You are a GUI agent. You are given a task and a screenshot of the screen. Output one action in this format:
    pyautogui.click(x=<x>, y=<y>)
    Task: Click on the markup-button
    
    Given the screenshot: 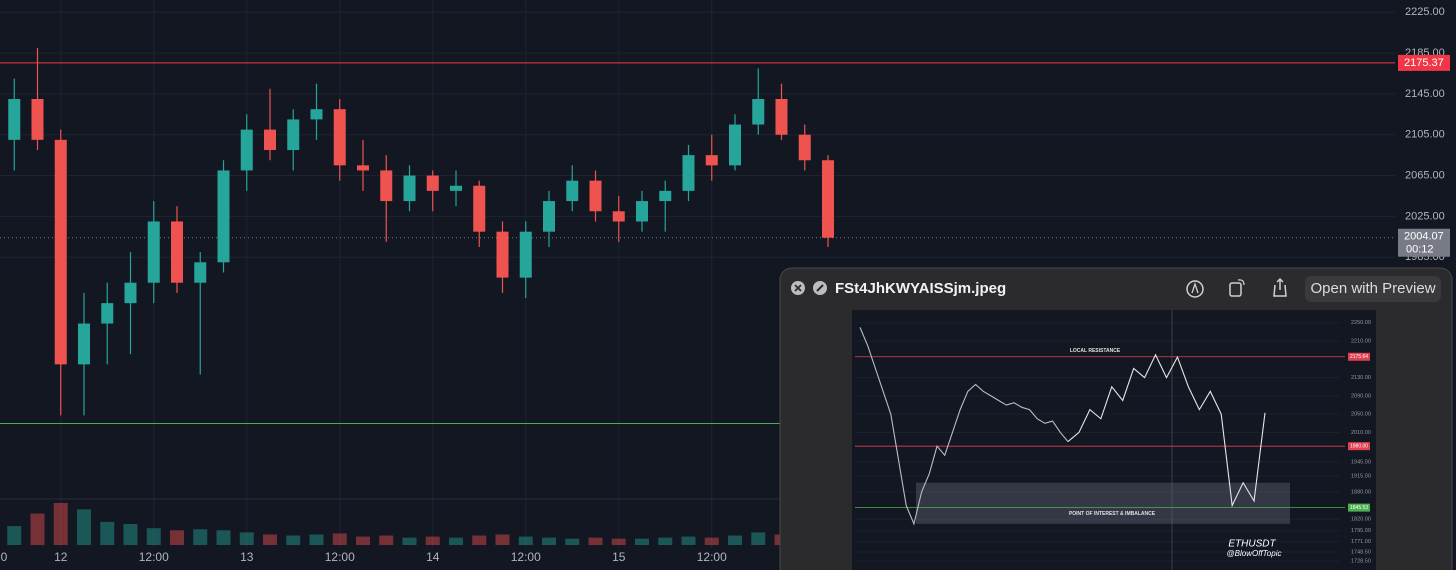 What is the action you would take?
    pyautogui.click(x=1195, y=289)
    